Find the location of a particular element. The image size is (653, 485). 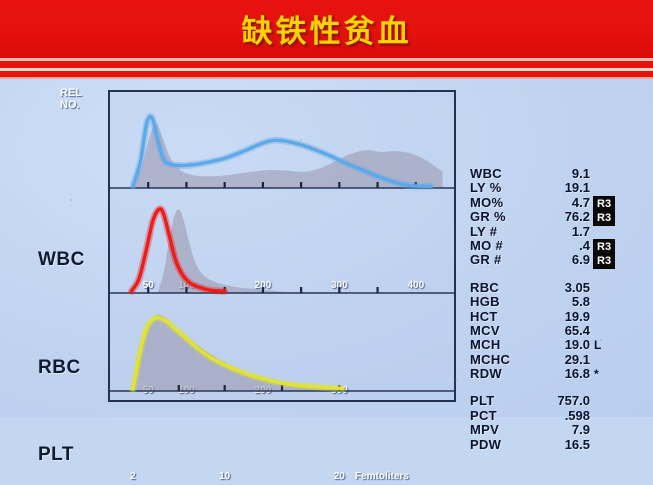

result-row: MO% 4.7 R3 is located at coordinates (560, 203).